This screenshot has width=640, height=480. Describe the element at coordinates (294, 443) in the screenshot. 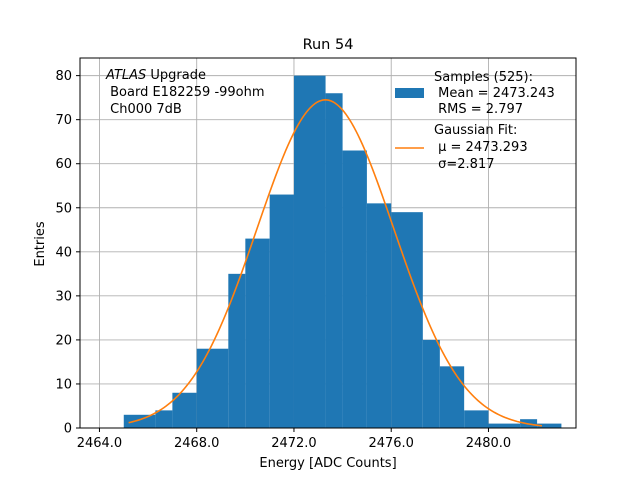

I see `x-tick-label-2: 2472.0` at that location.